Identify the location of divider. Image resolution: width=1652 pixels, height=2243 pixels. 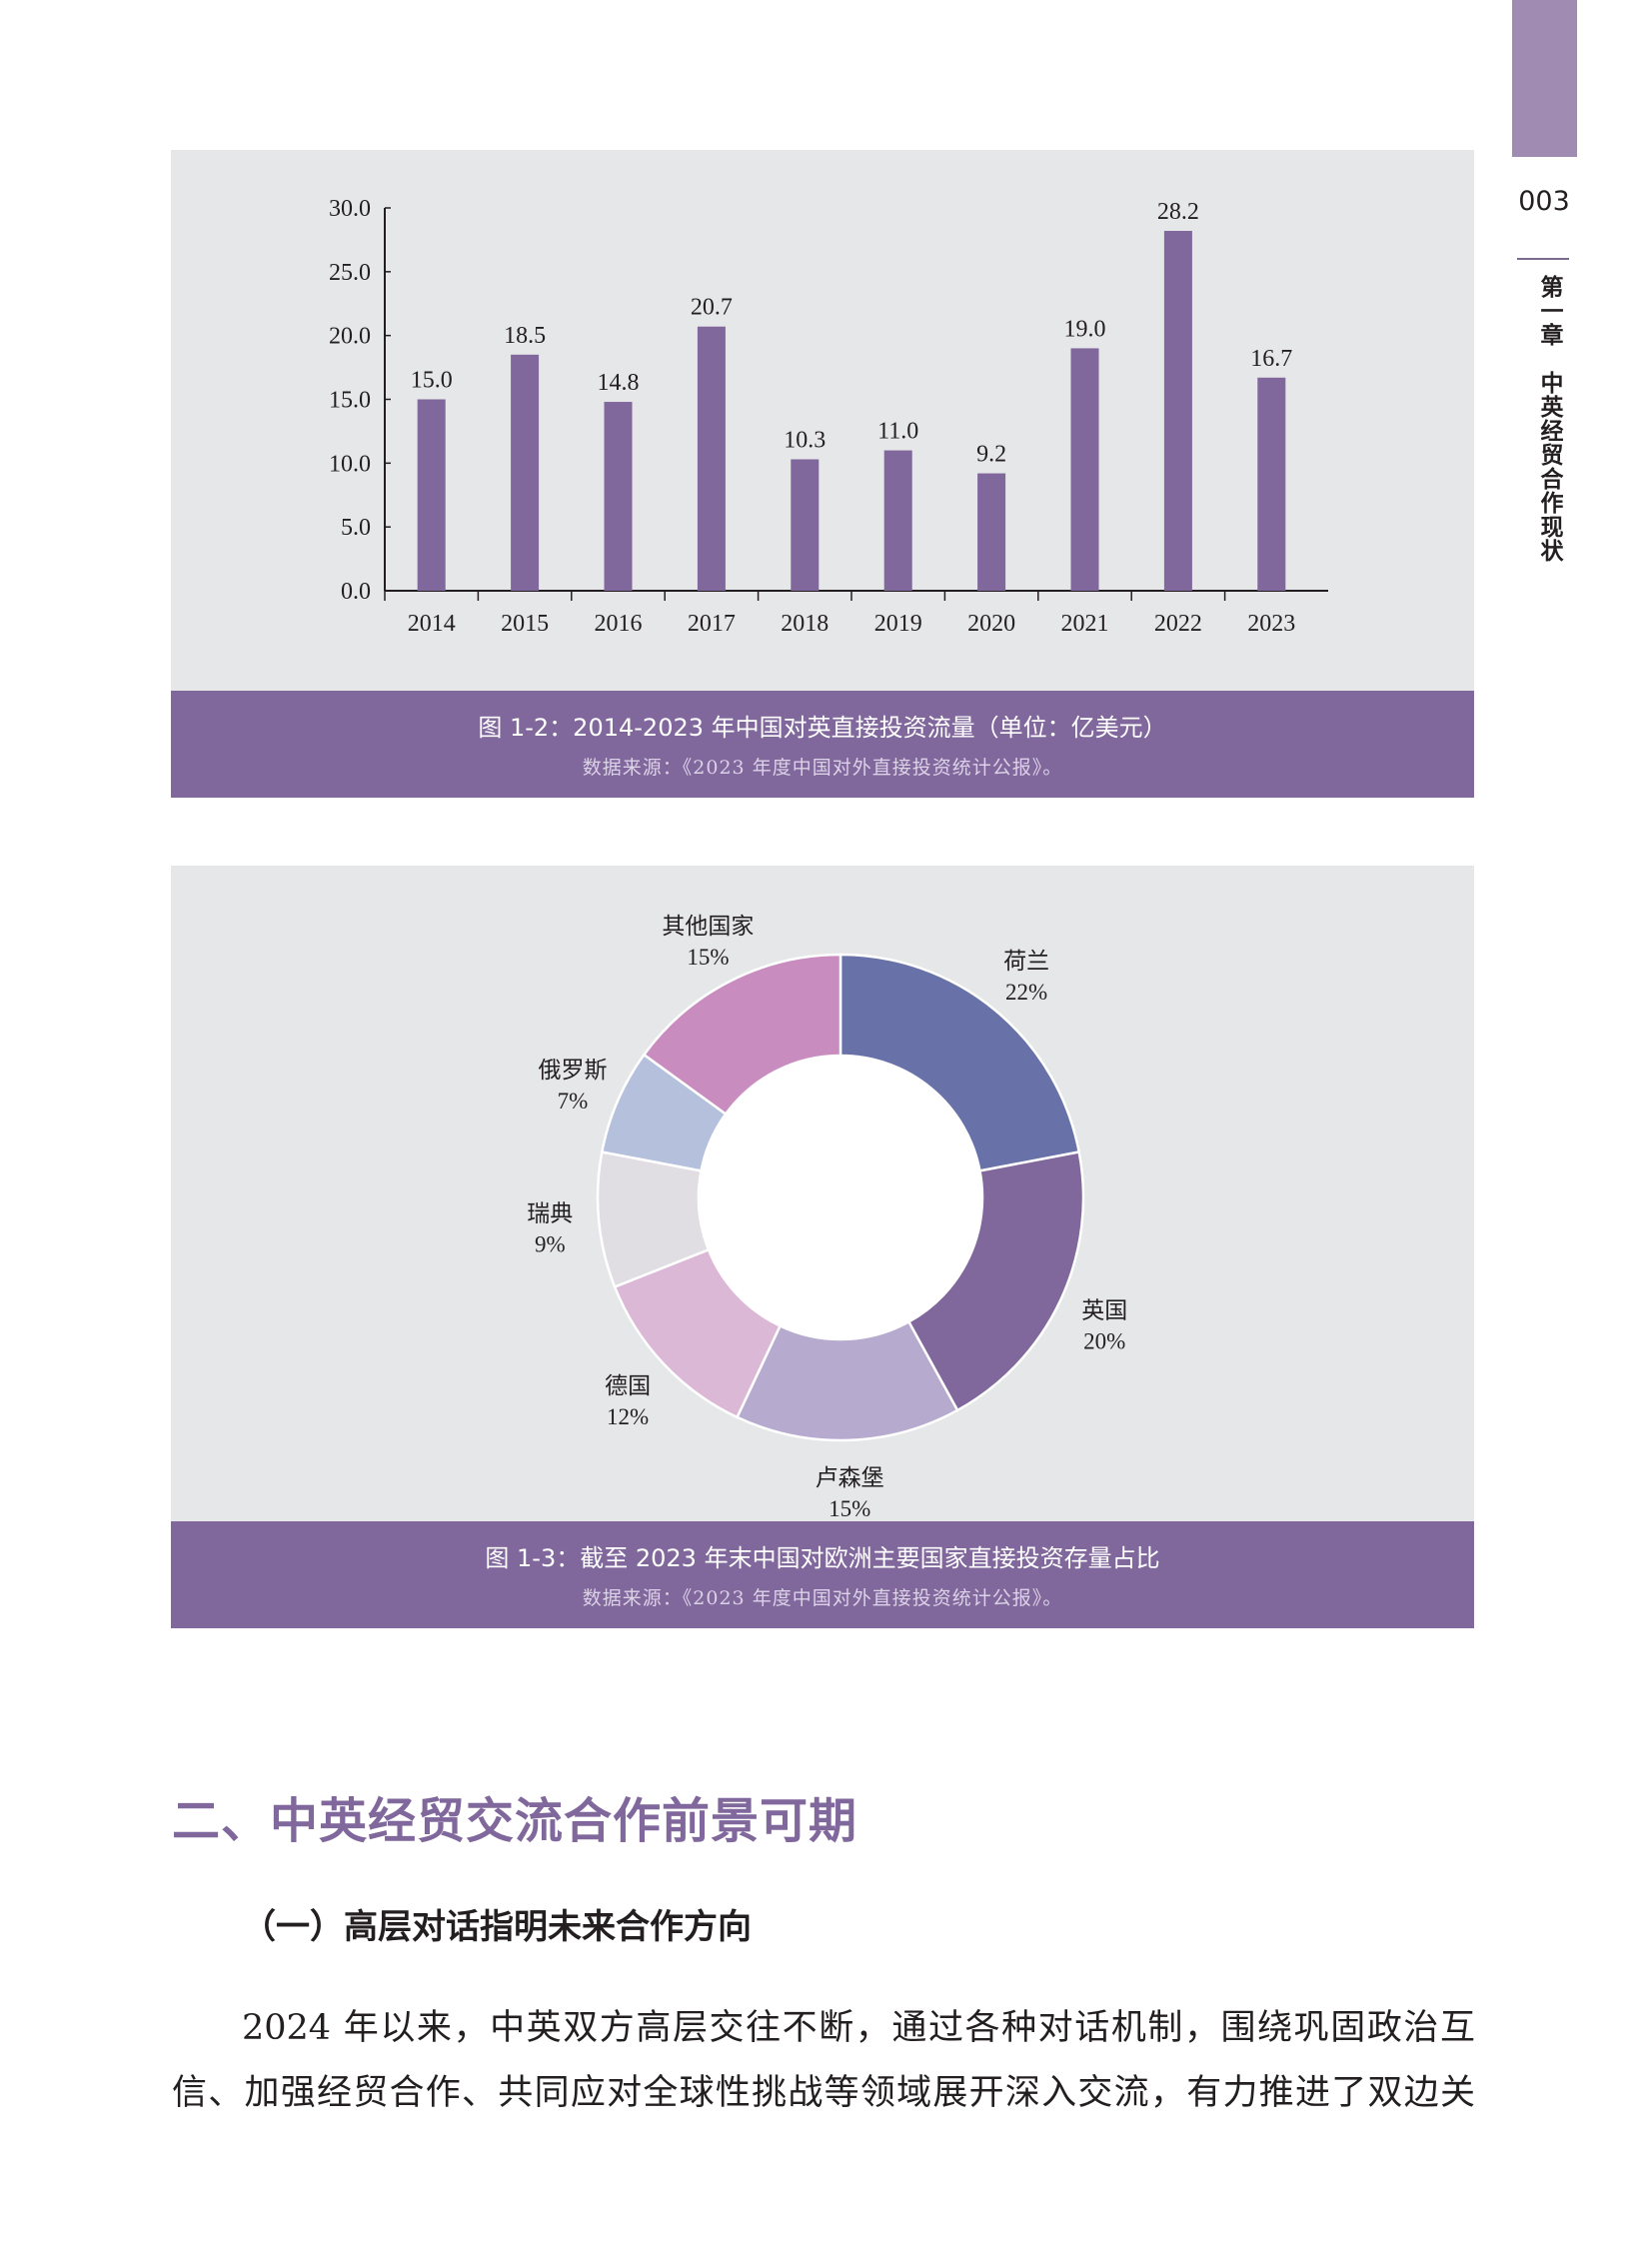
(1543, 259).